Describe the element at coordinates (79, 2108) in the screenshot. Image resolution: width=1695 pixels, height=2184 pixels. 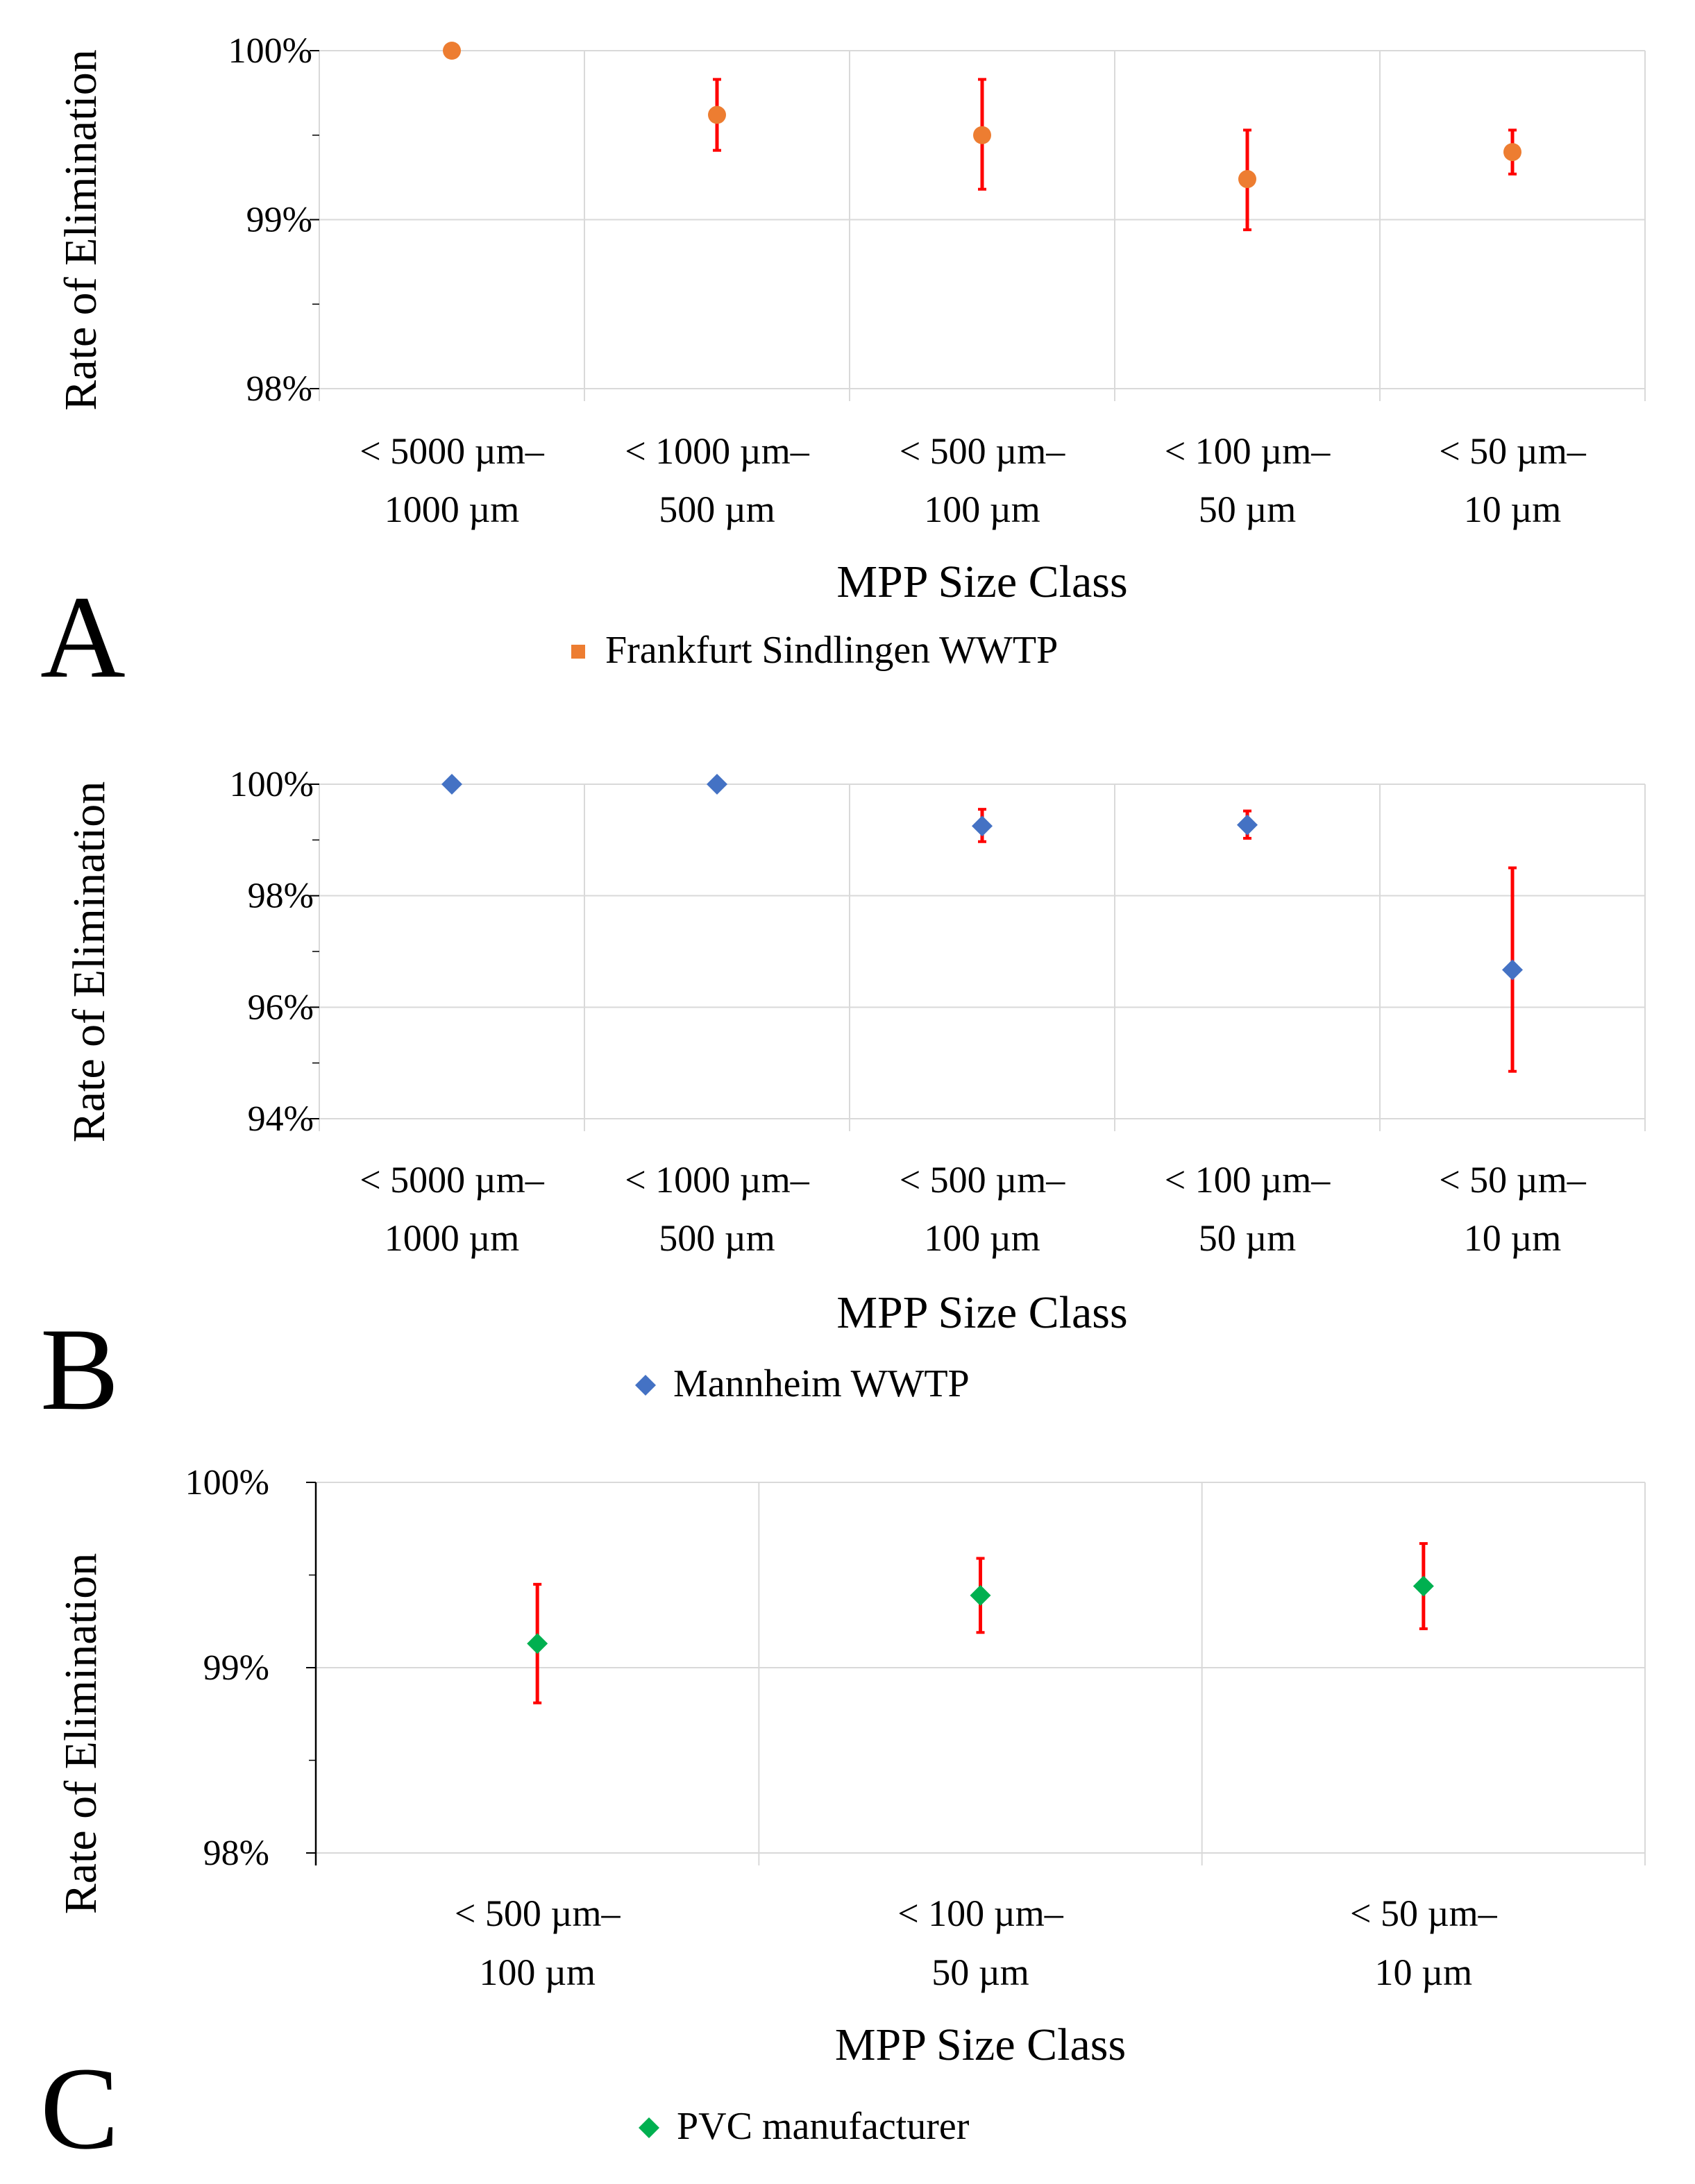
I see `panel-letter: C` at that location.